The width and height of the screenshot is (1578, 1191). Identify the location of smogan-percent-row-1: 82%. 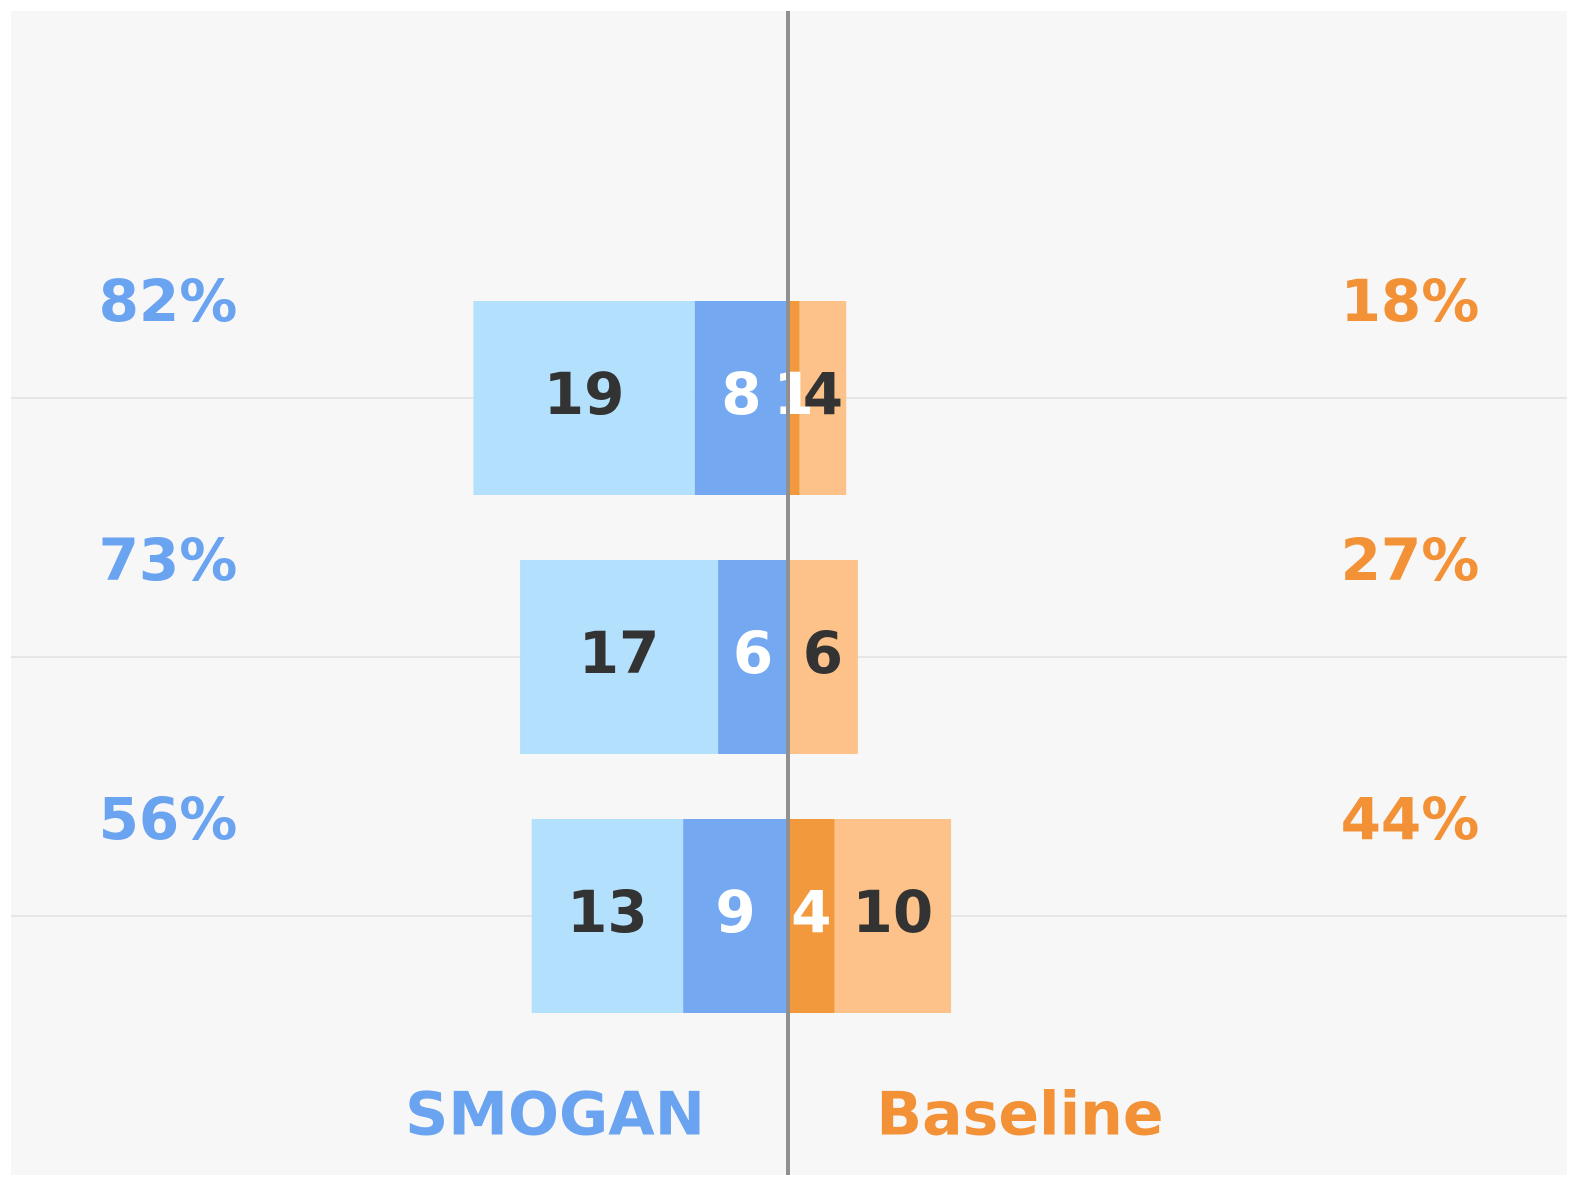
(168, 301).